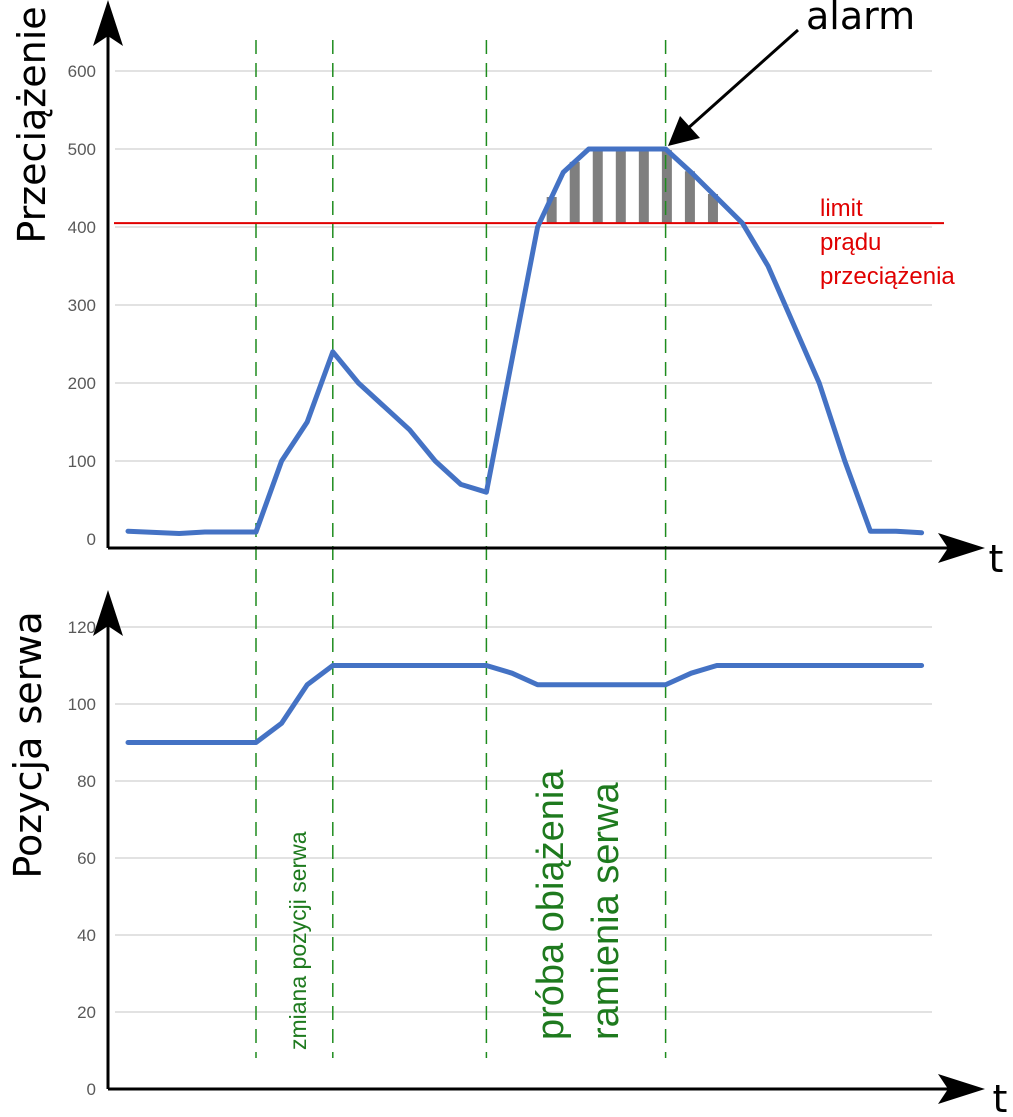 Image resolution: width=1013 pixels, height=1117 pixels. I want to click on alarm-label: alarm, so click(860, 19).